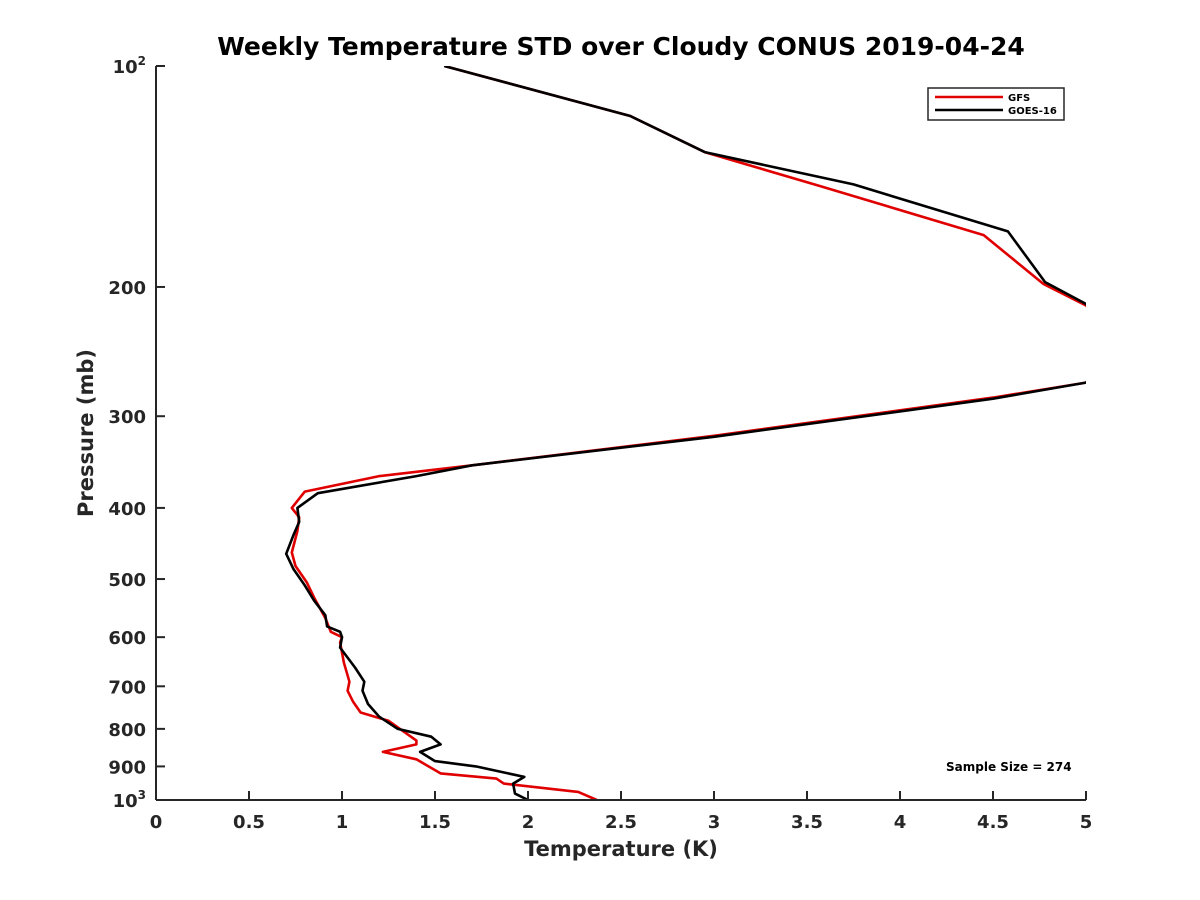  What do you see at coordinates (249, 822) in the screenshot?
I see `x-tick-label: 0.5` at bounding box center [249, 822].